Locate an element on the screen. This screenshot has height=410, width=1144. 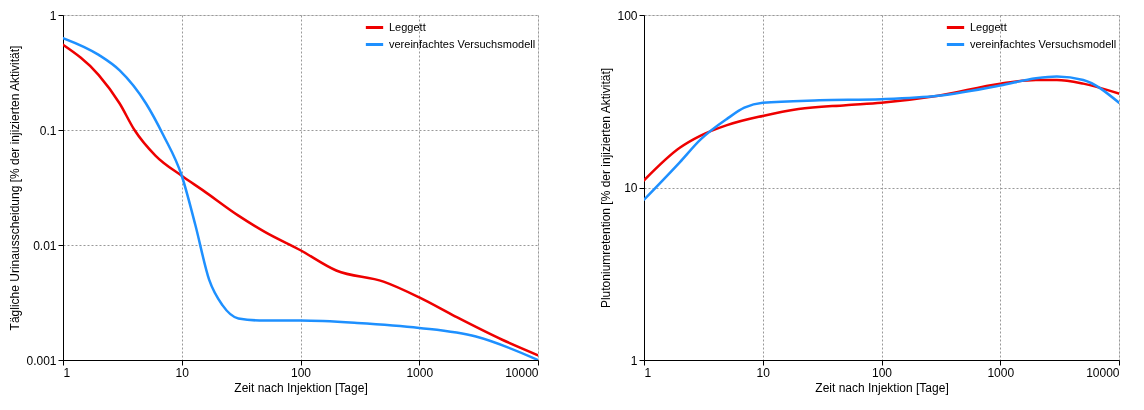
y-tick-label: 100 is located at coordinates (627, 15).